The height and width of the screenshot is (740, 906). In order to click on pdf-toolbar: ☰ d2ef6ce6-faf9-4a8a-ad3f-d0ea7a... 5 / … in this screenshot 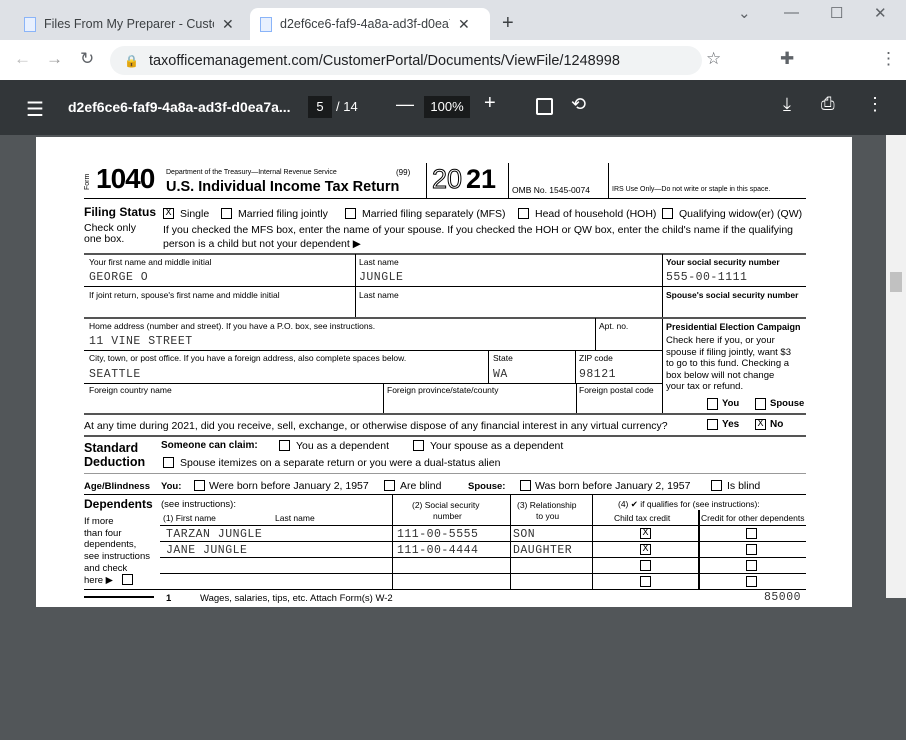, I will do `click(453, 107)`.